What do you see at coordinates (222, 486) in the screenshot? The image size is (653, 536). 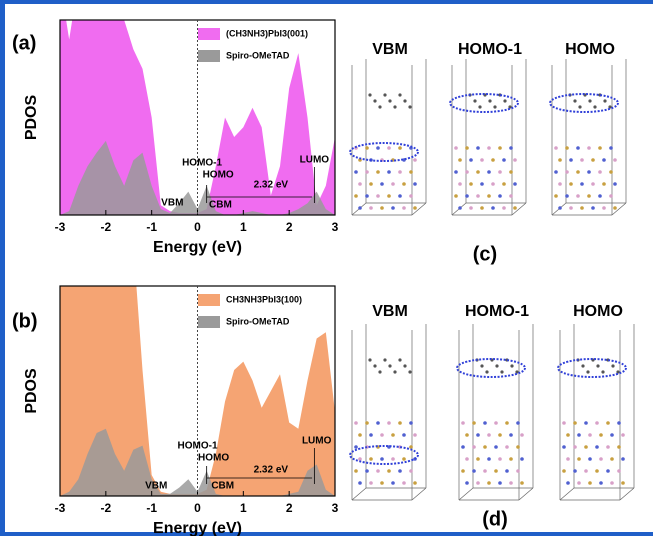 I see `annotation: CBM` at bounding box center [222, 486].